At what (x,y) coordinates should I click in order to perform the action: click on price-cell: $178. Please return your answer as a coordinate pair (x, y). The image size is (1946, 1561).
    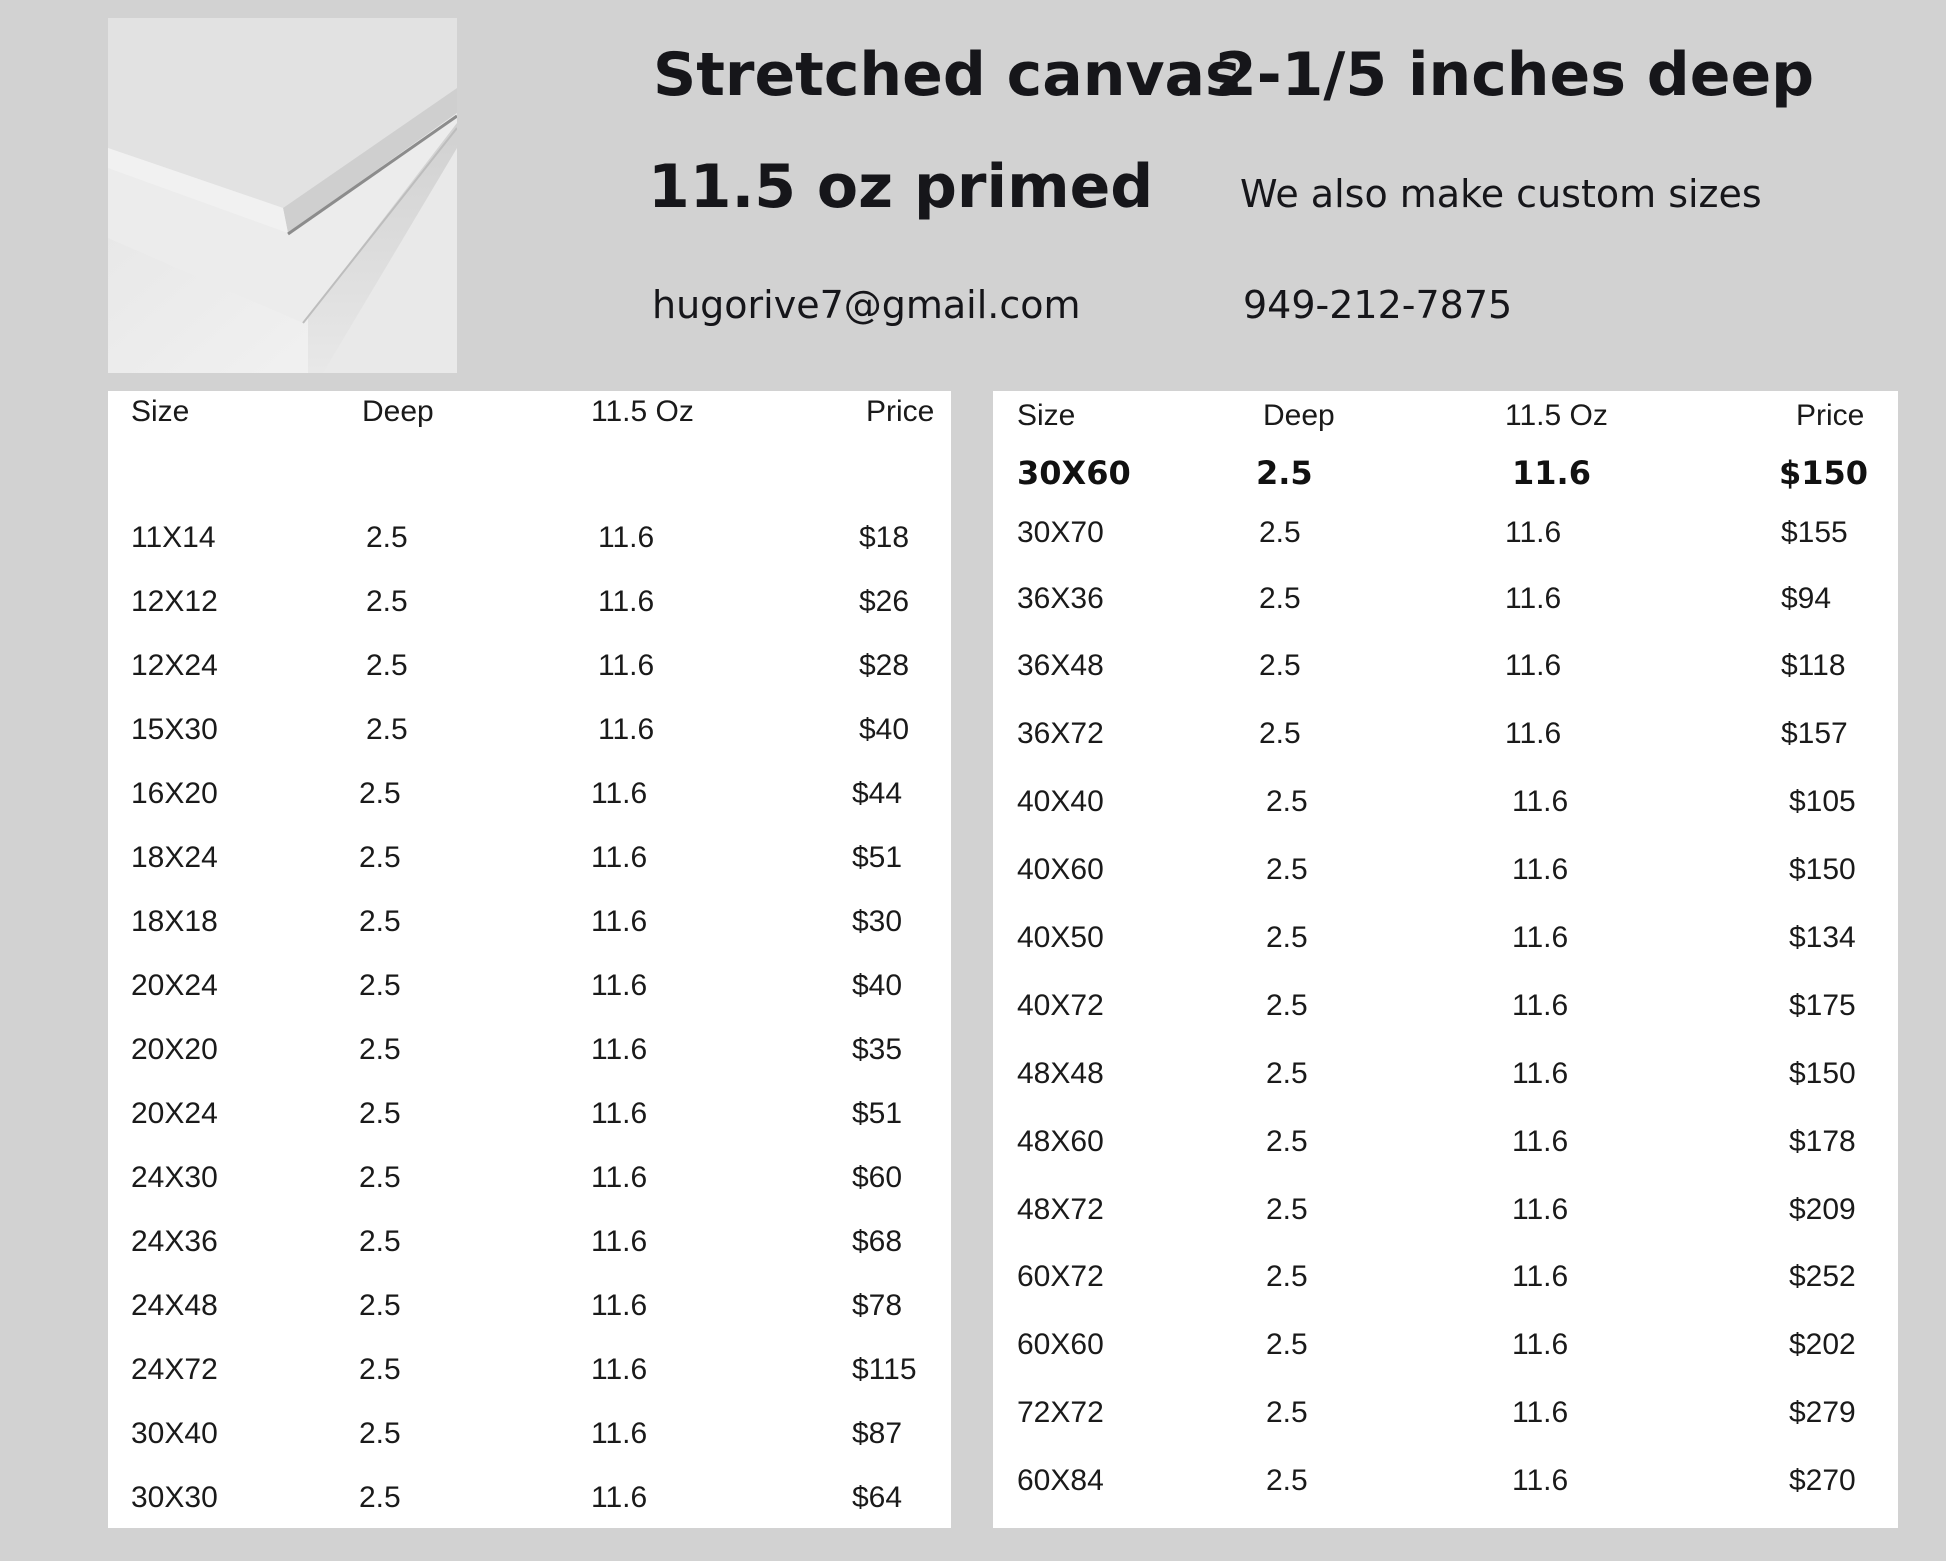
    Looking at the image, I should click on (1822, 1141).